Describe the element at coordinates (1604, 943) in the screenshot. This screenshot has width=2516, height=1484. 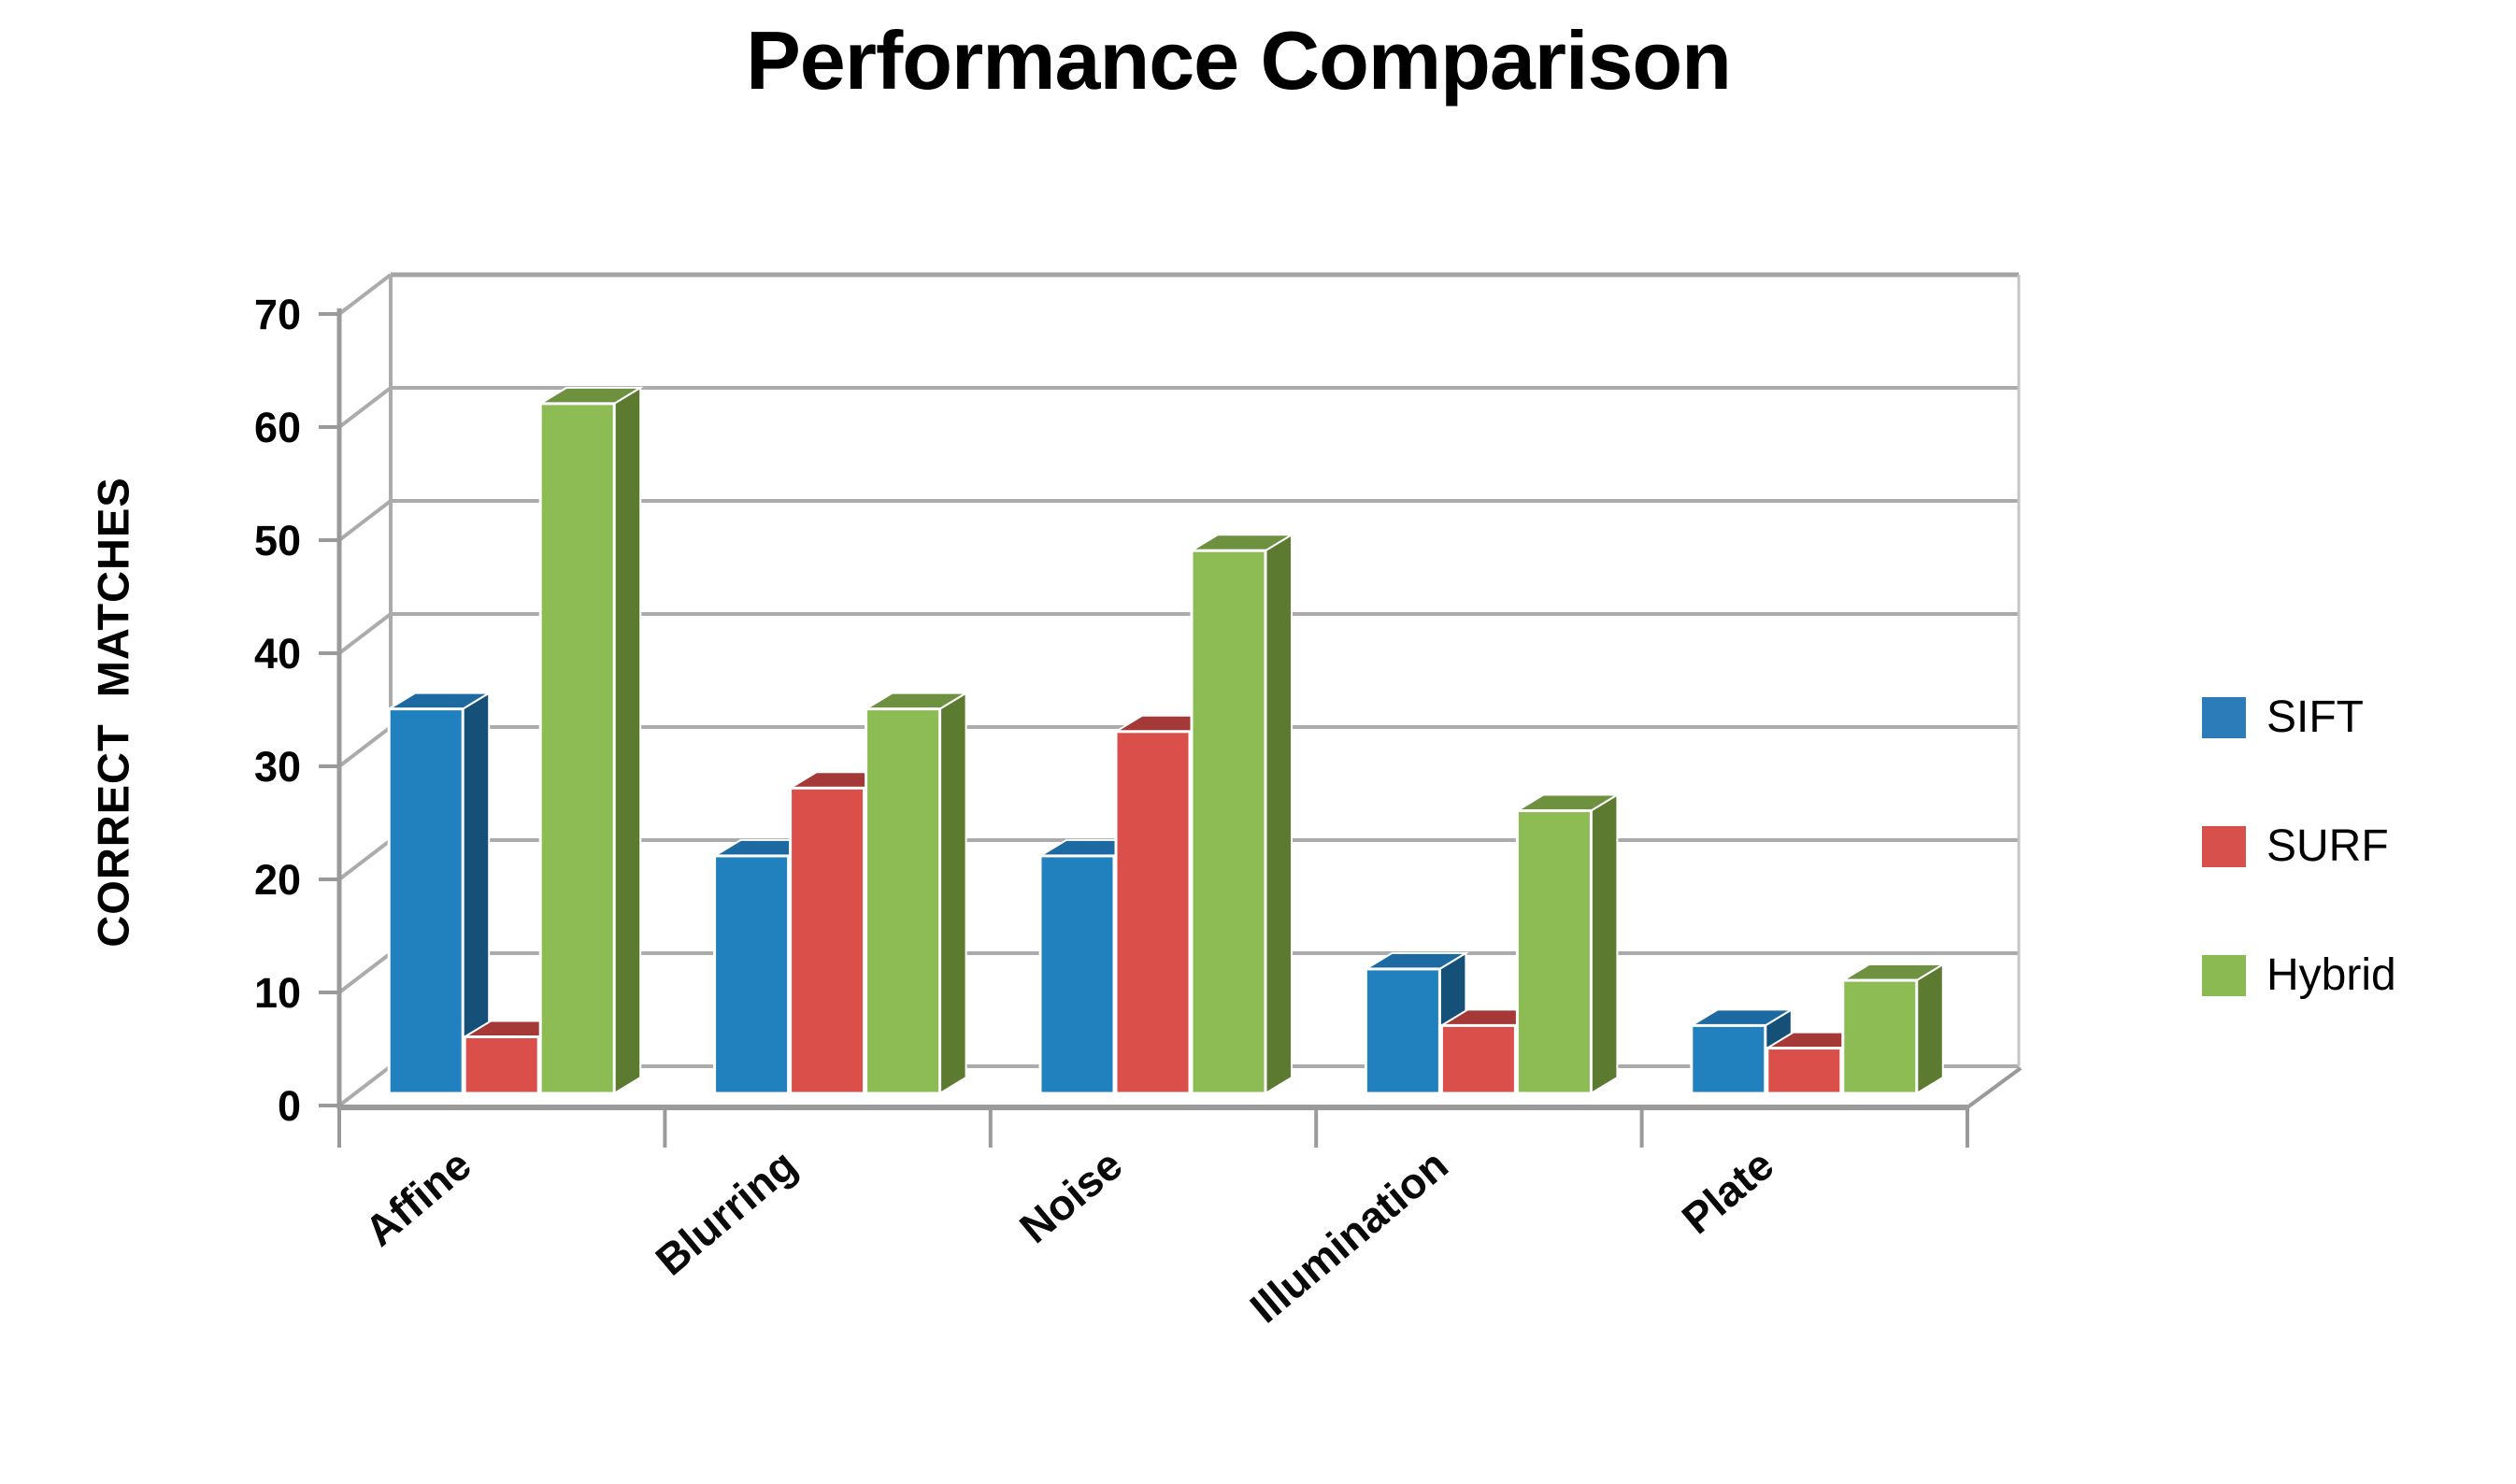
I see `bar-side-illumination-hybrid` at that location.